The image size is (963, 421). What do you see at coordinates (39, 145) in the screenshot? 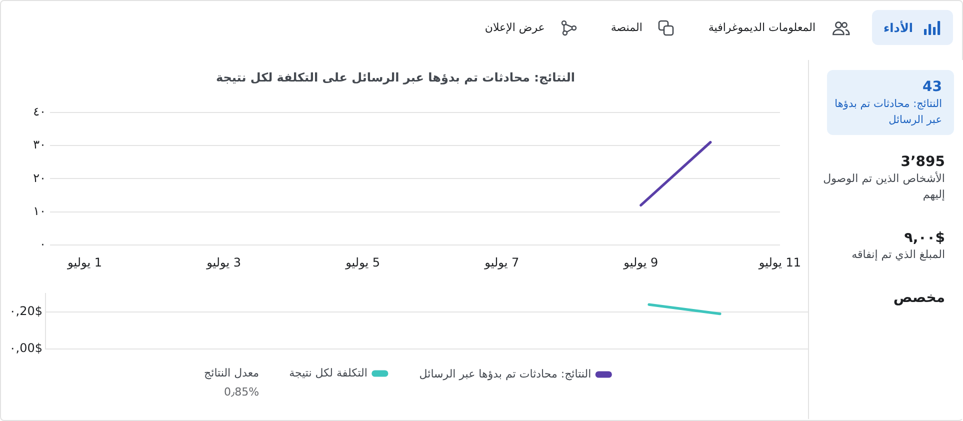
I see `y-tick-label: ٣٠` at bounding box center [39, 145].